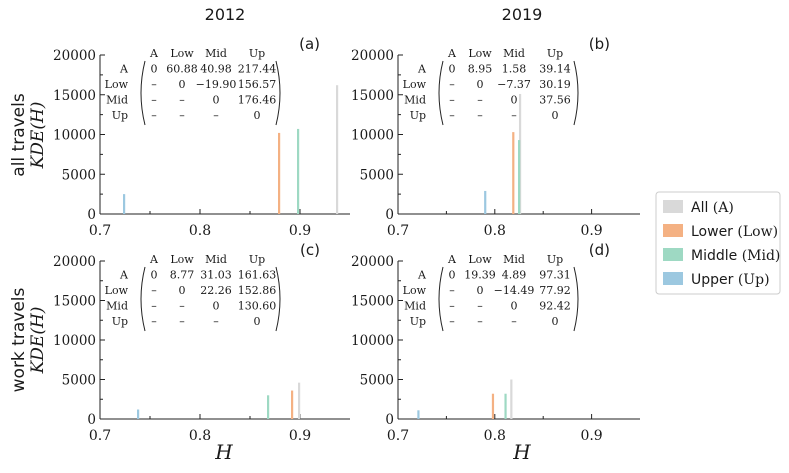 Image resolution: width=789 pixels, height=473 pixels. I want to click on legend-tag: (Mid), so click(758, 256).